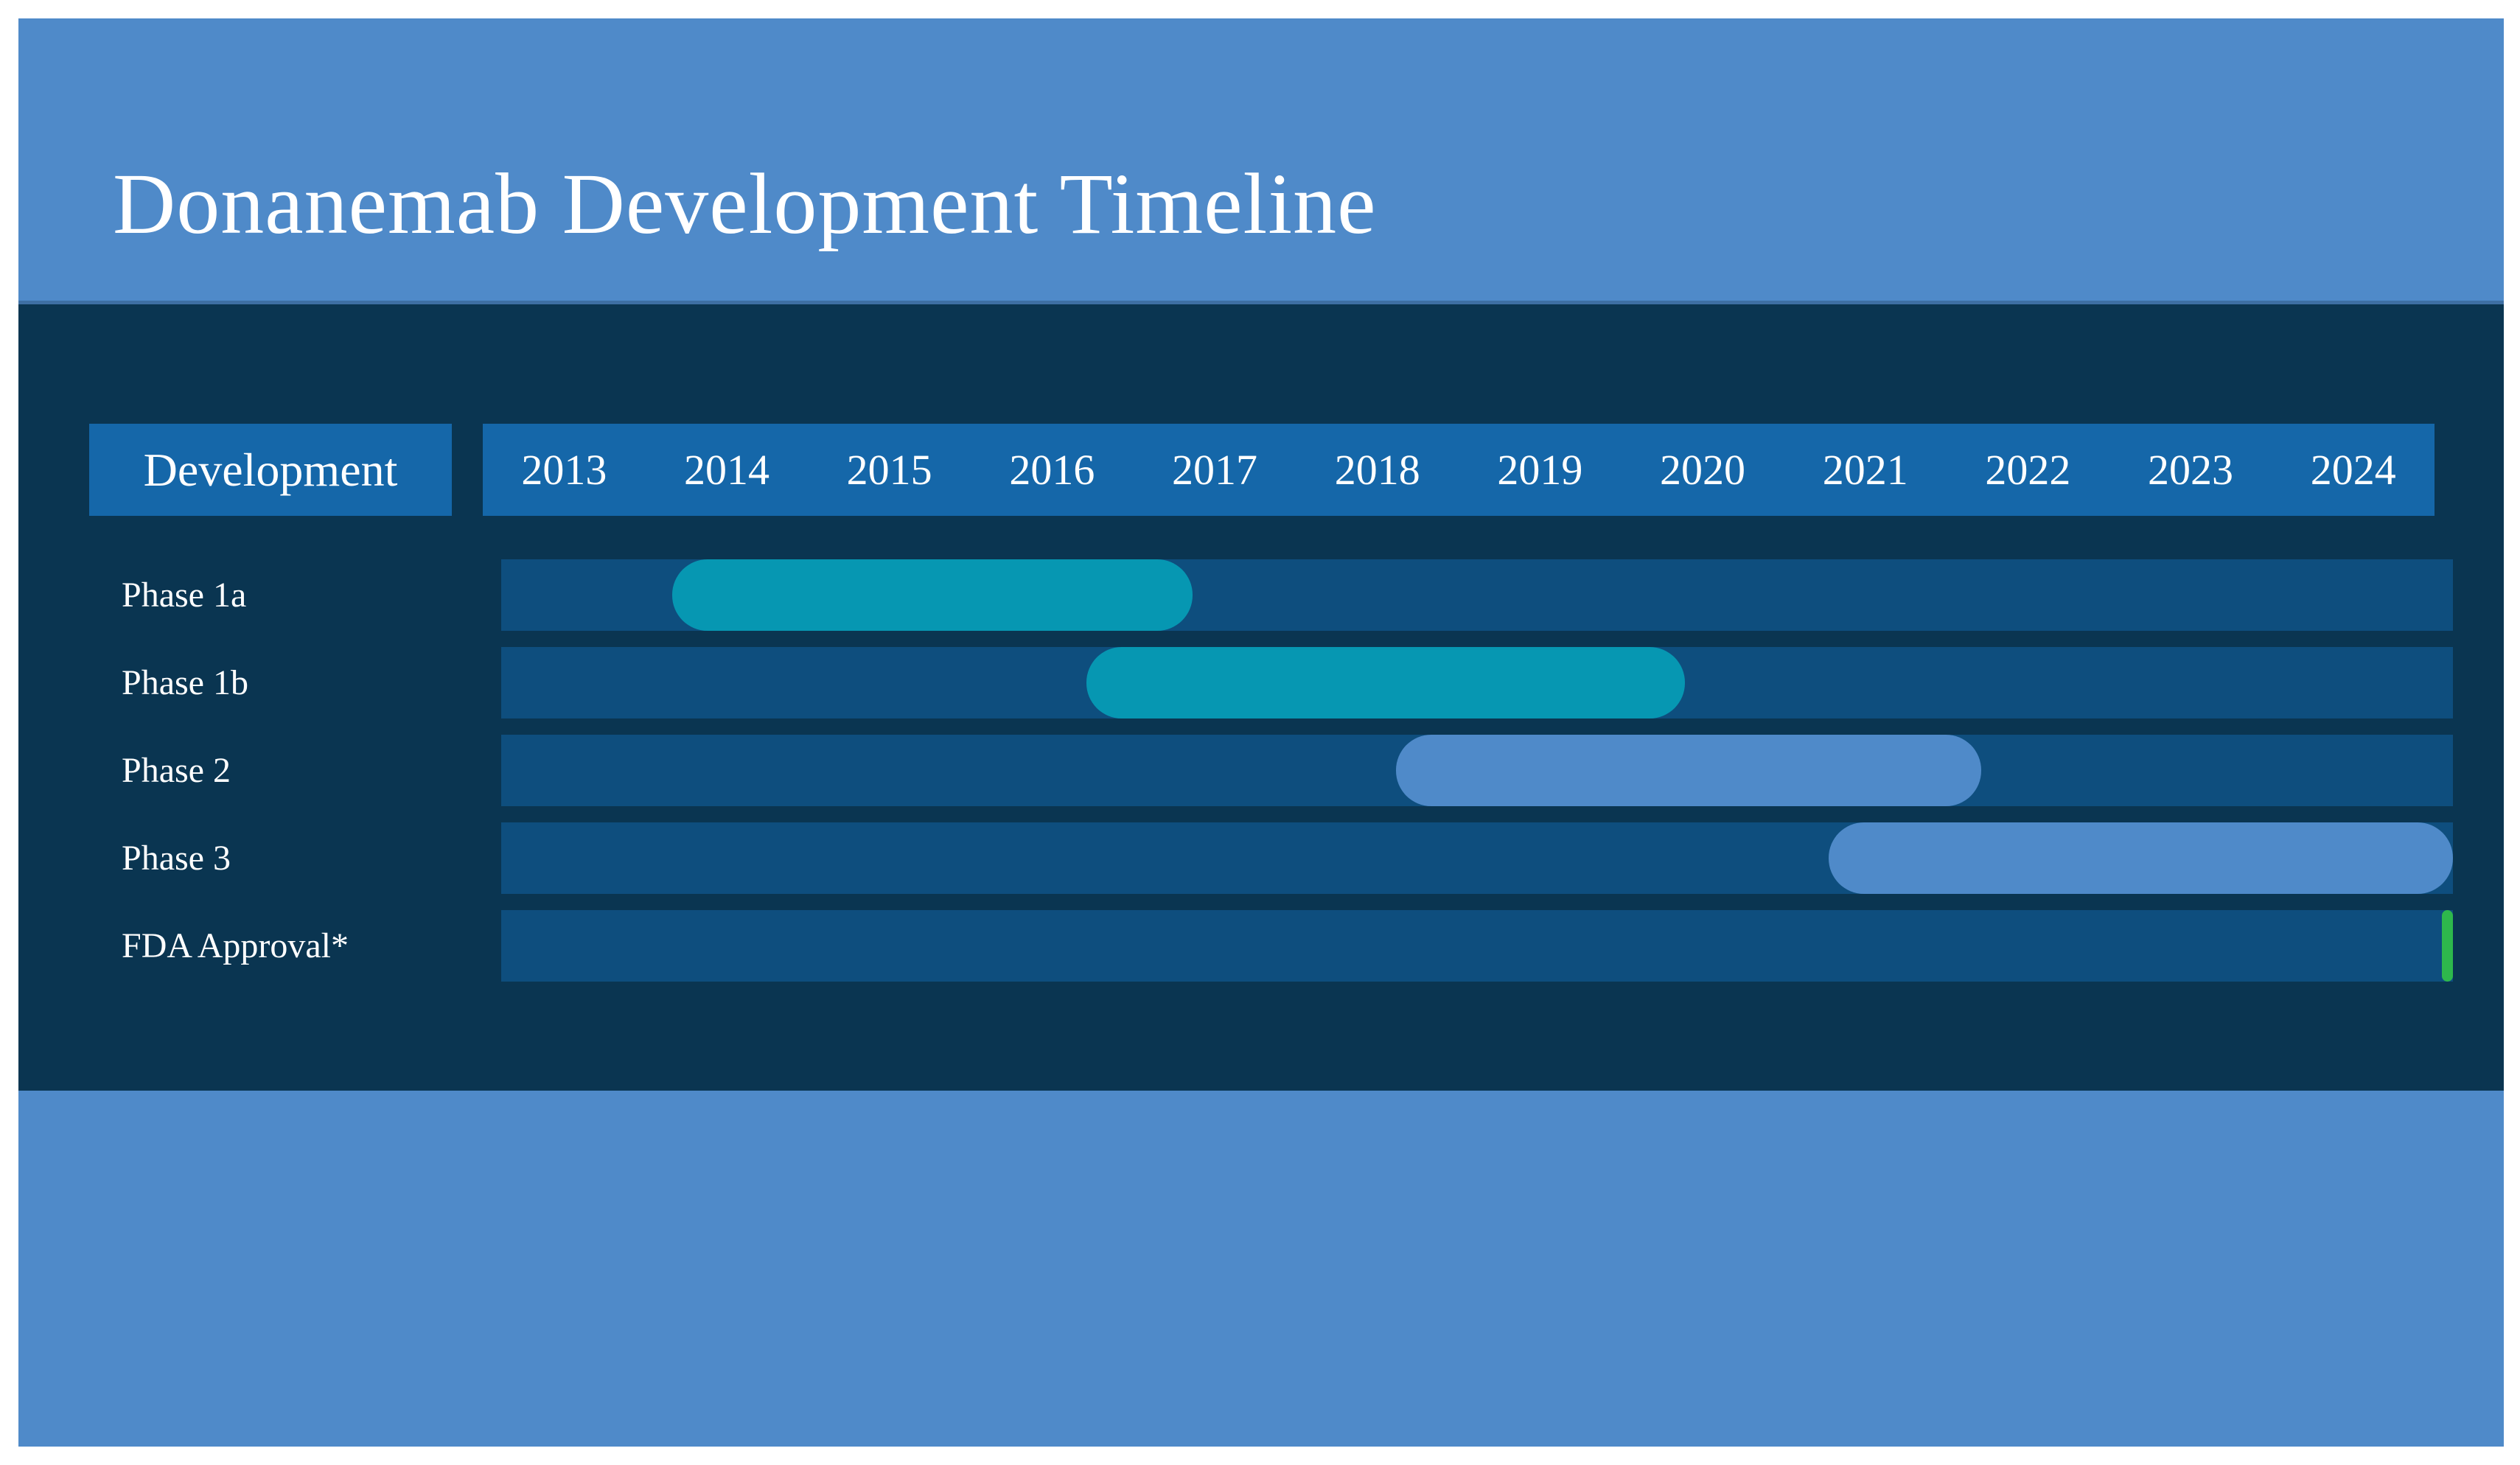 The width and height of the screenshot is (2520, 1465). Describe the element at coordinates (185, 682) in the screenshot. I see `row-label: Phase 1b` at that location.